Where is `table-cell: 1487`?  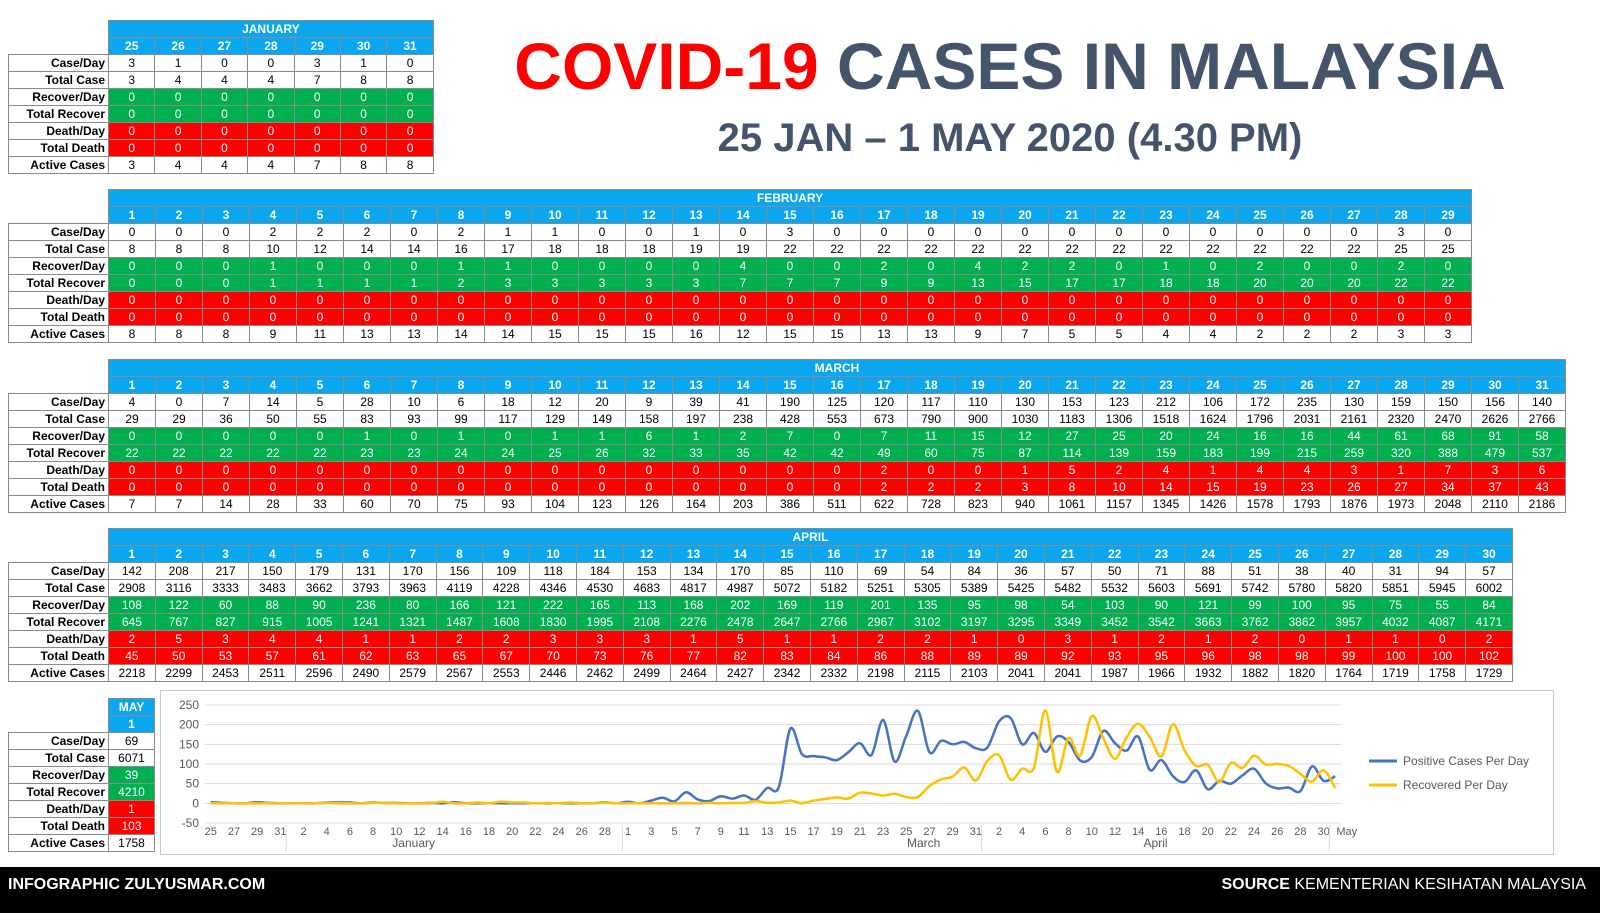
table-cell: 1487 is located at coordinates (459, 622).